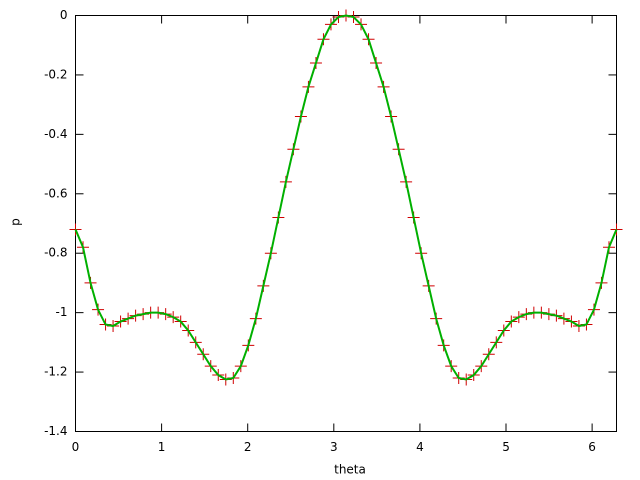 The height and width of the screenshot is (480, 640). I want to click on x-tick-label: 4, so click(420, 447).